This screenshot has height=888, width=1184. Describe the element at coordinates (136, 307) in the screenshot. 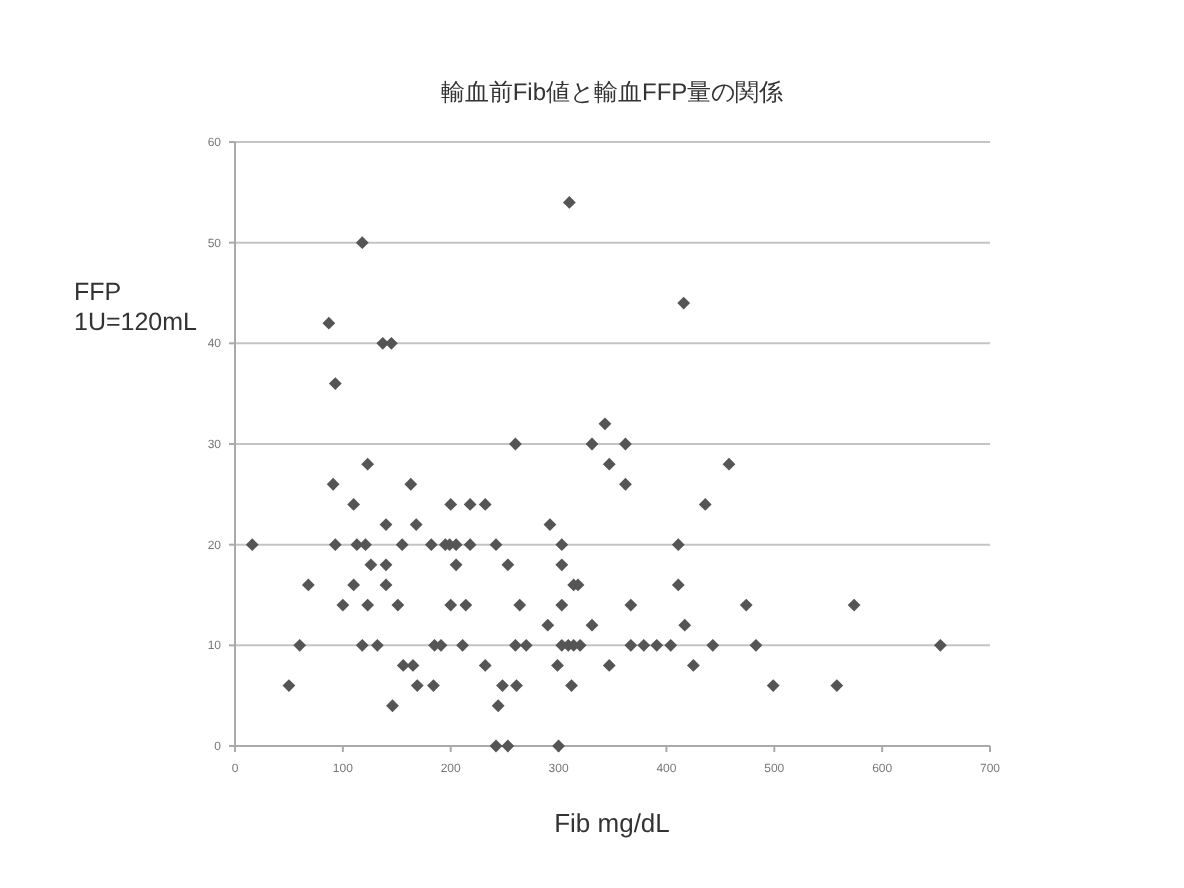

I see `y-axis-title: FFP 1U=120mL` at that location.